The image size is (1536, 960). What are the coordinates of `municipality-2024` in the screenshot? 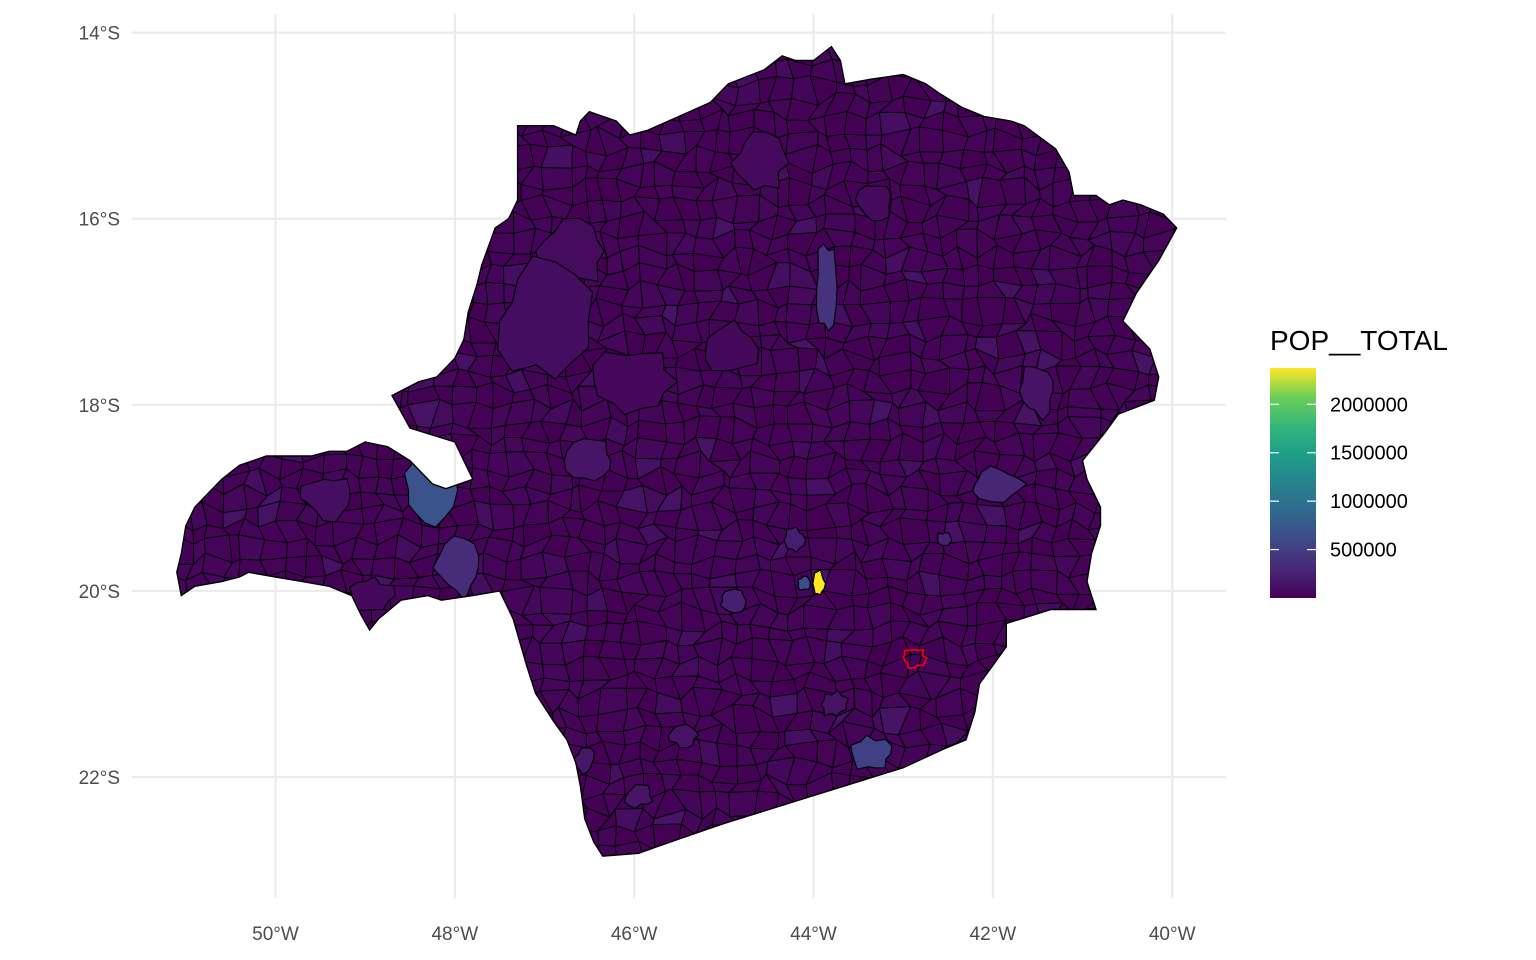 It's located at (1127, 598).